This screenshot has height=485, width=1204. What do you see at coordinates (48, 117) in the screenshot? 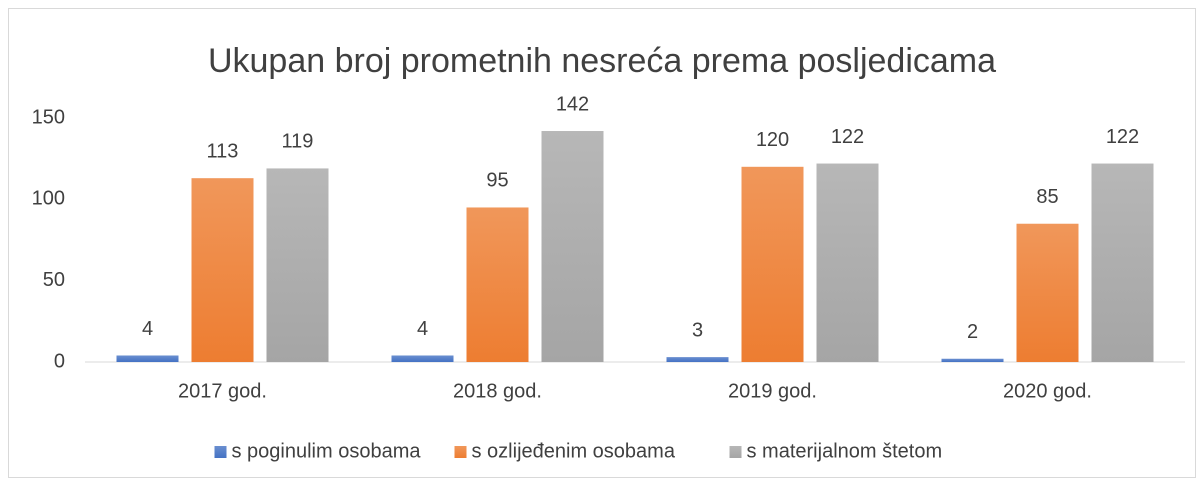
I see `y-tick-label: 150` at bounding box center [48, 117].